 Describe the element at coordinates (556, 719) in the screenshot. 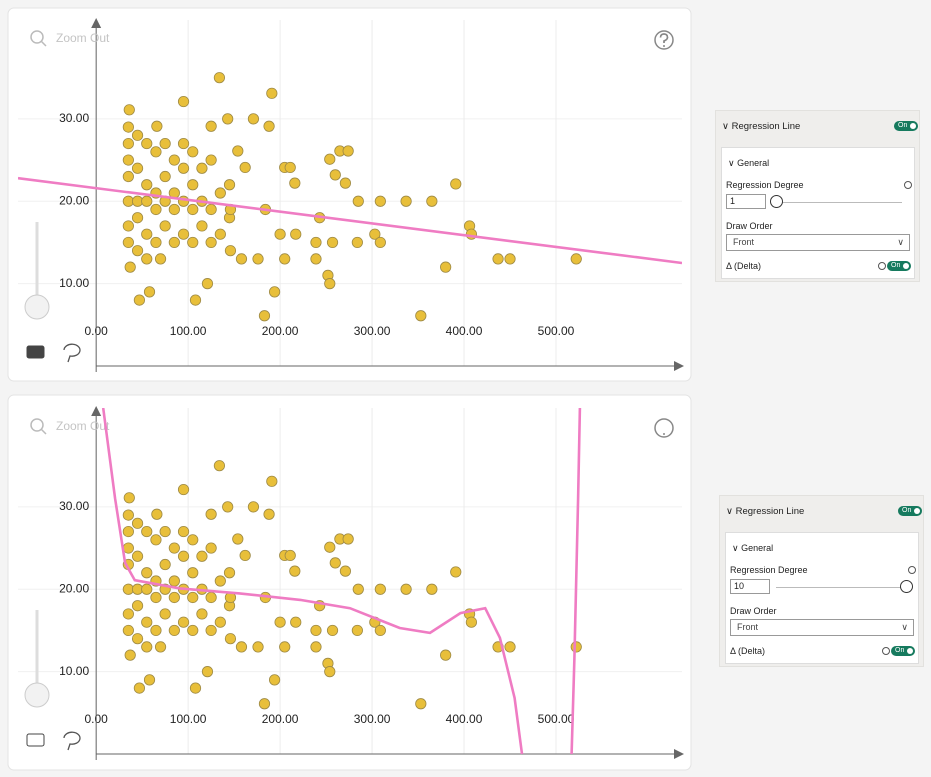

I see `x-tick-label: 500.00` at that location.